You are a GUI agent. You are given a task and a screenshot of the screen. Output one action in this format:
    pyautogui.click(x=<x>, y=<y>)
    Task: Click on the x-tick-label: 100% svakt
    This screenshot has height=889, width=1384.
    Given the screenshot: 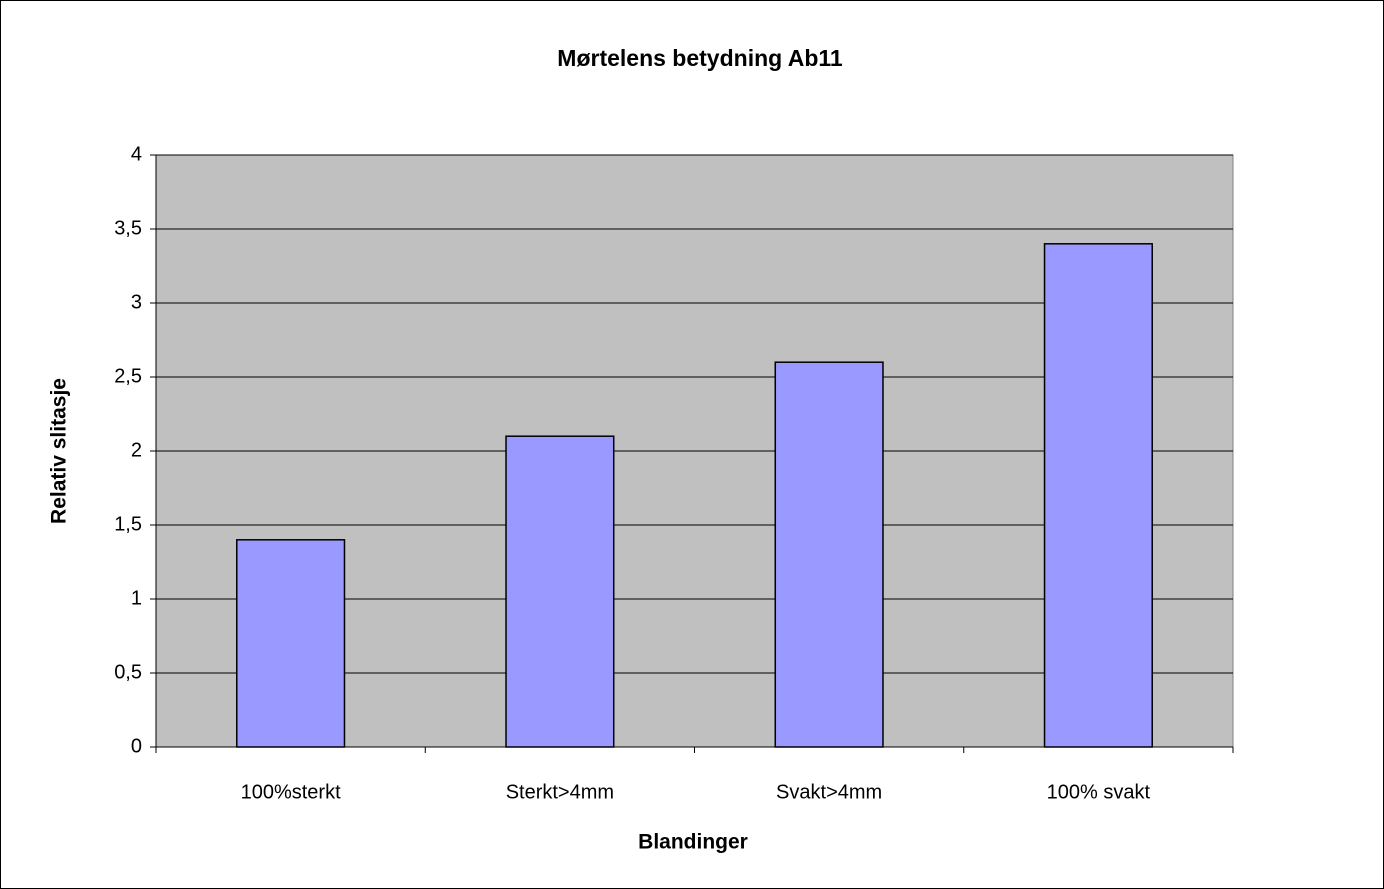 What is the action you would take?
    pyautogui.click(x=1099, y=792)
    